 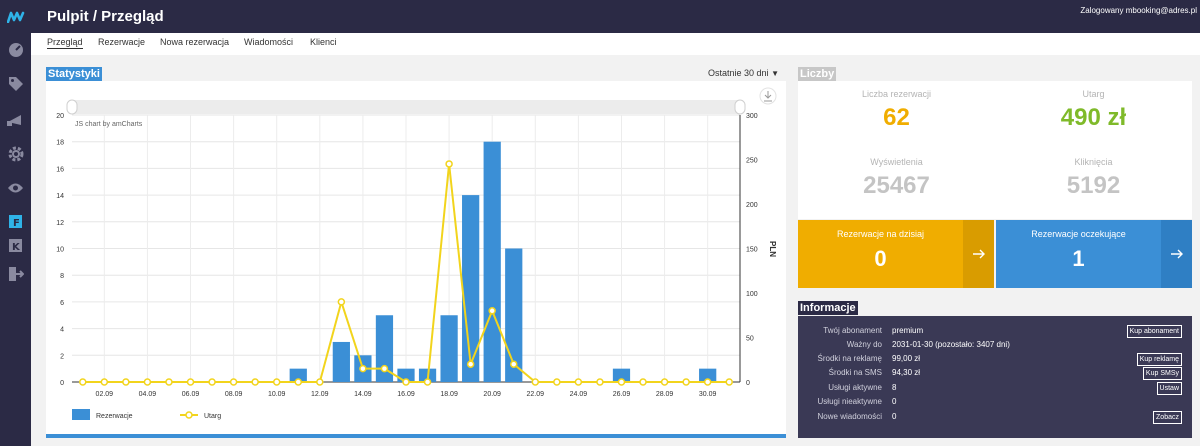 I want to click on range-select: Ostatnie 30 dni ▼, so click(x=743, y=73).